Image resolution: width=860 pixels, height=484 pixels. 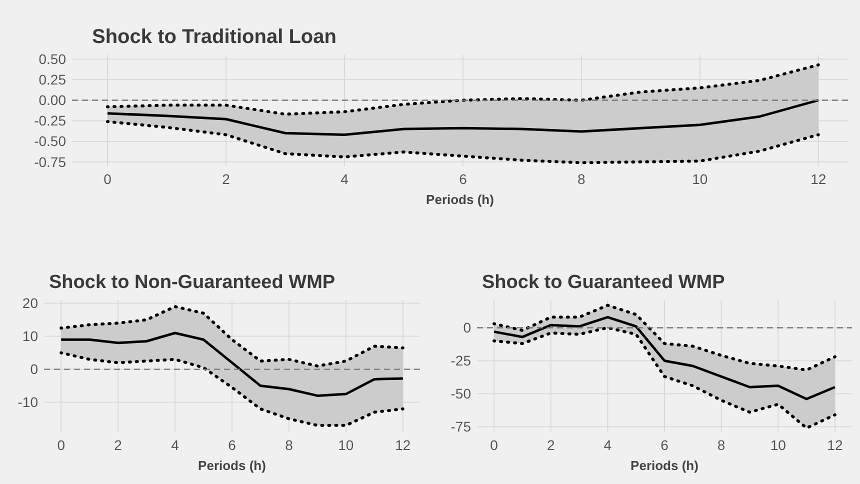 I want to click on y-tick-label: -10, so click(x=28, y=402).